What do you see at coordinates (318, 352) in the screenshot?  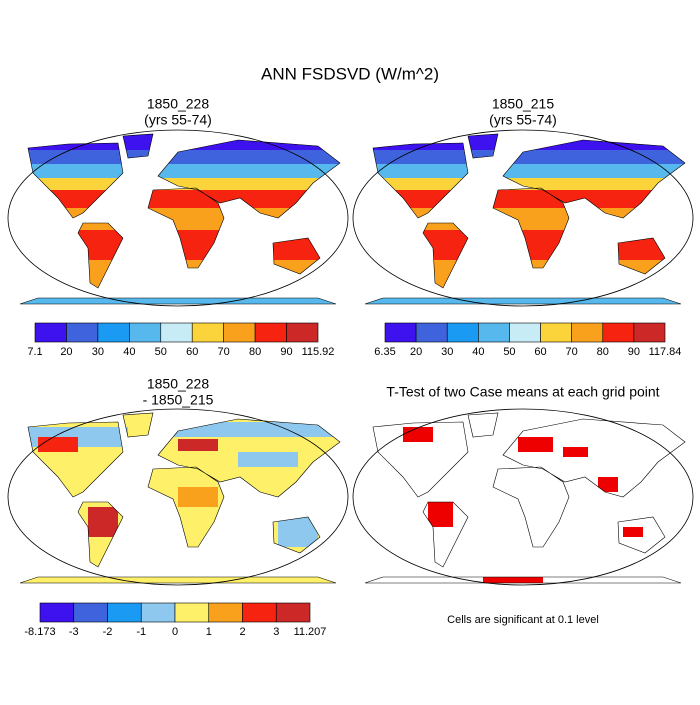 I see `colorbar-label: 115.92` at bounding box center [318, 352].